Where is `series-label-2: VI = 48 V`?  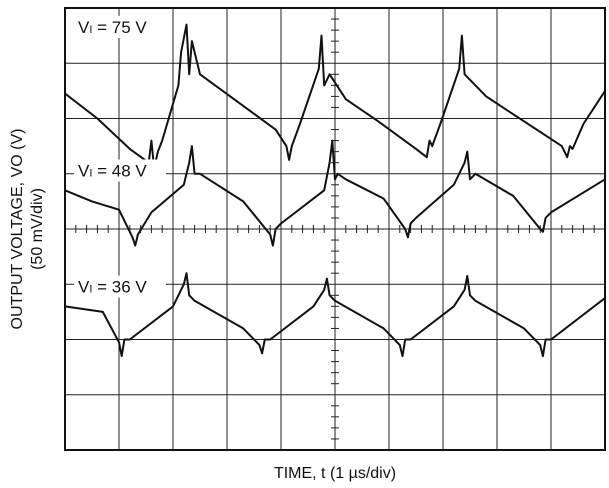 series-label-2: VI = 48 V is located at coordinates (112, 171).